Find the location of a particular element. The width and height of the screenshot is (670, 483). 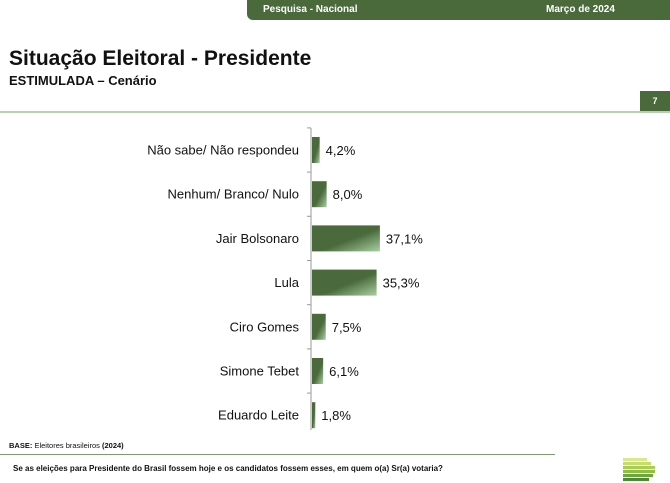

base-text: Eleitores brasileiros is located at coordinates (67, 445).